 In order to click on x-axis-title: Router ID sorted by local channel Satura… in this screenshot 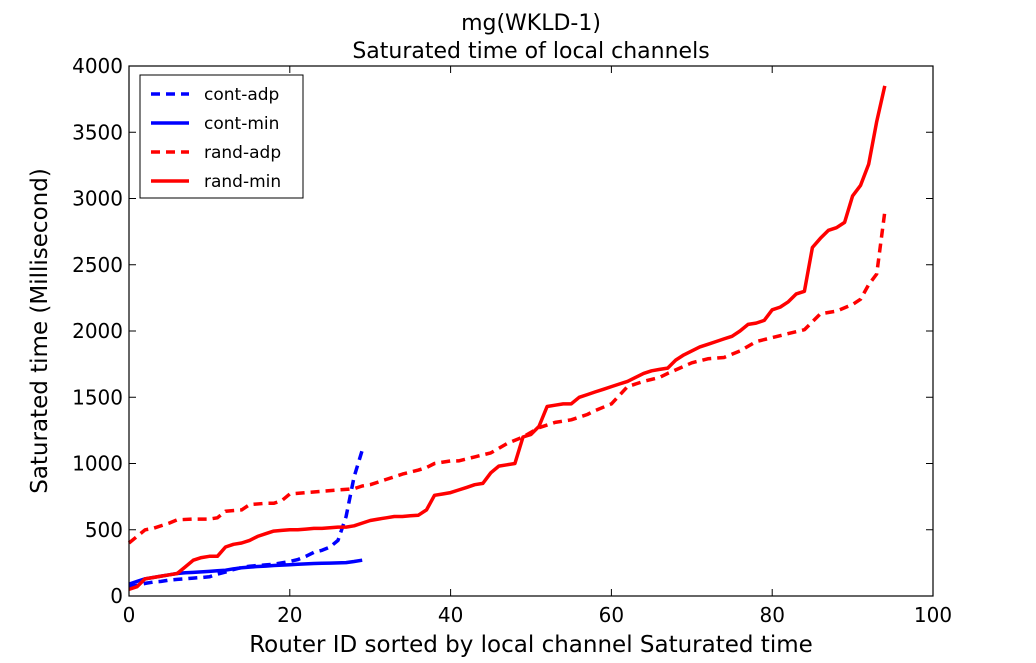, I will do `click(531, 645)`.